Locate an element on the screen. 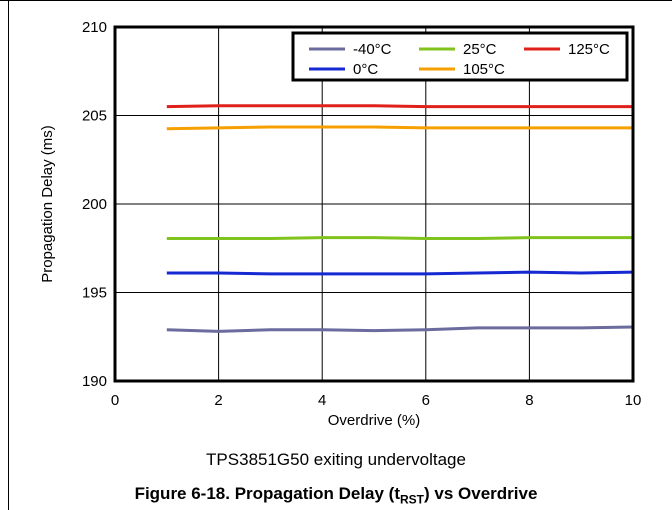  page-left-rule is located at coordinates (8, 255).